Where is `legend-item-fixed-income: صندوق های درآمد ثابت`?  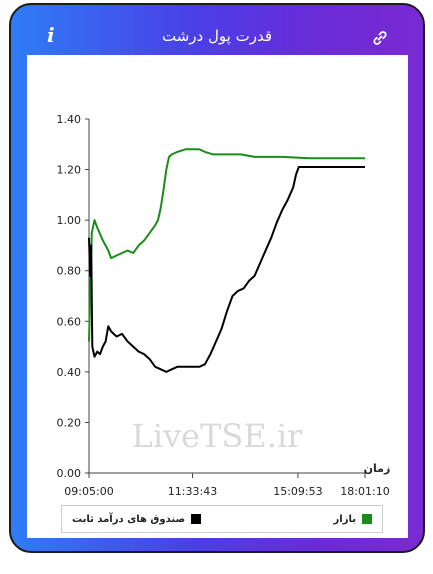 legend-item-fixed-income: صندوق های درآمد ثابت is located at coordinates (137, 519).